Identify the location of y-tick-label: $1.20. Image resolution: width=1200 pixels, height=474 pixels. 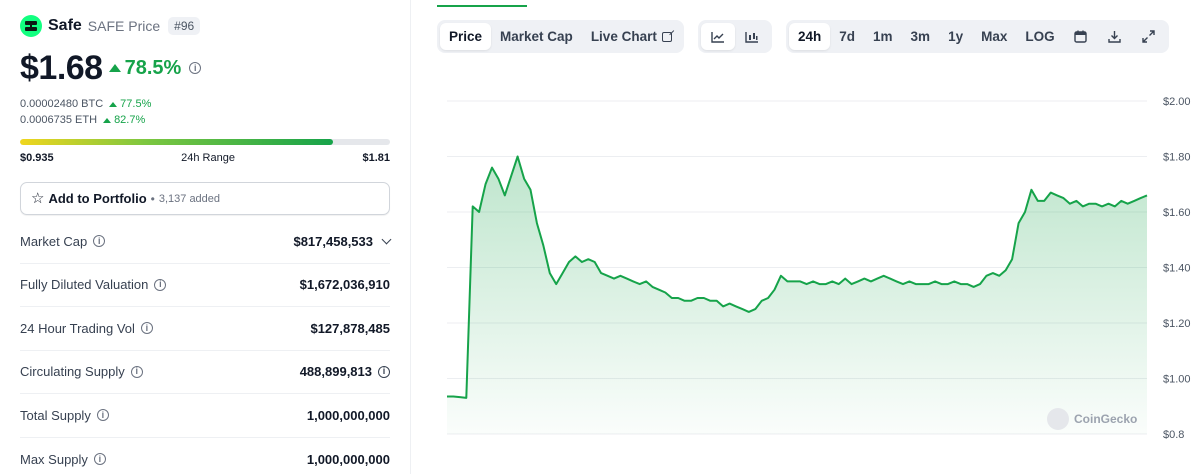
(1177, 324).